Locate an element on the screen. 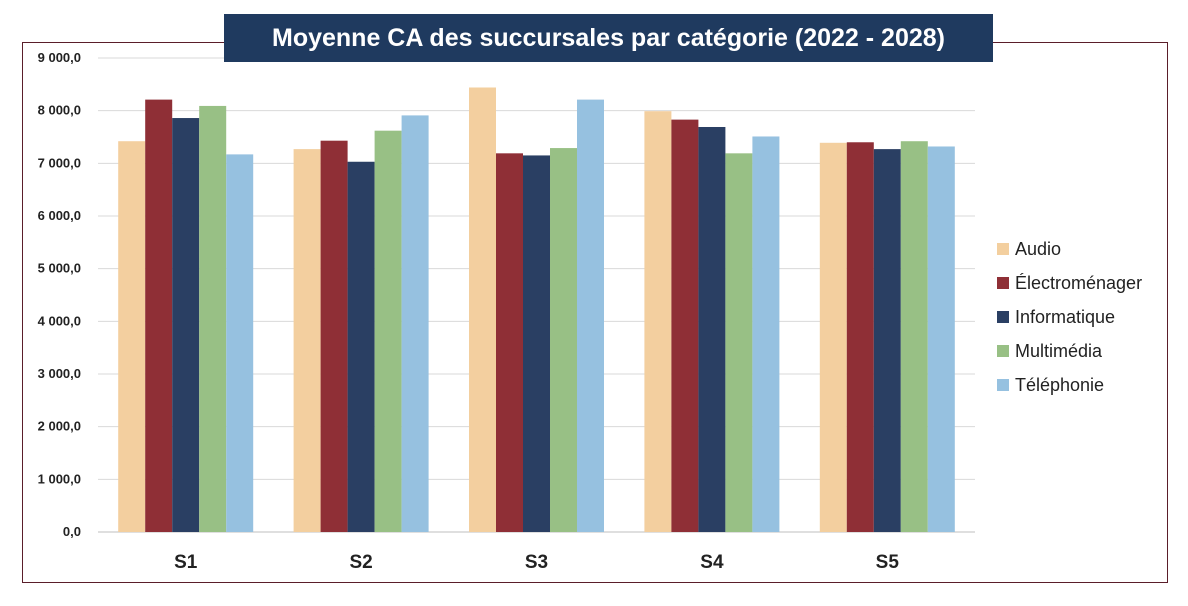 This screenshot has width=1188, height=606. x-category-label: S3 is located at coordinates (536, 562).